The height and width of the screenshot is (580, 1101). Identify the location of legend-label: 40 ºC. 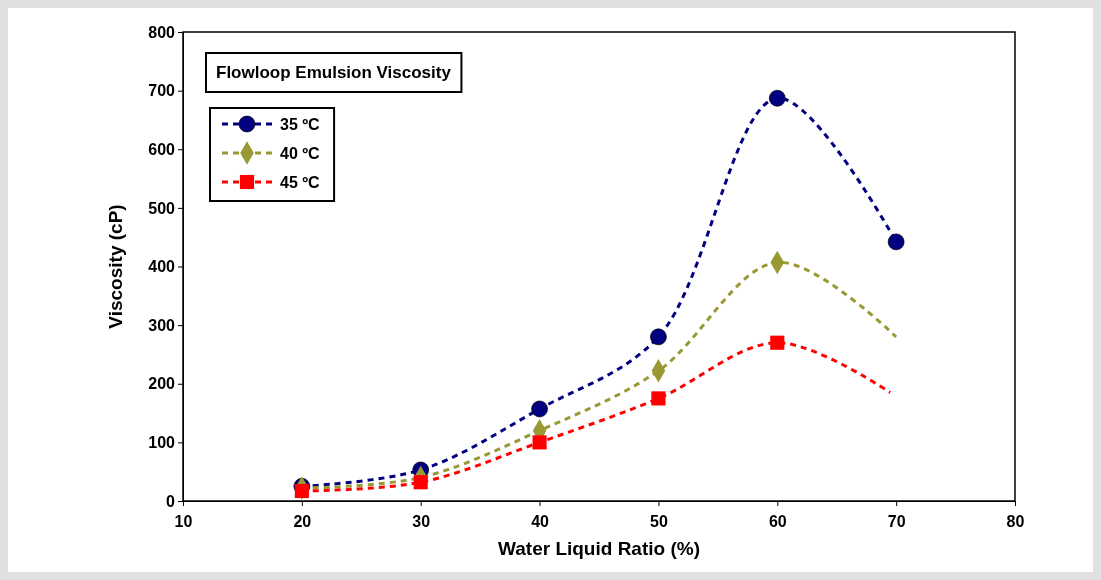
(300, 153).